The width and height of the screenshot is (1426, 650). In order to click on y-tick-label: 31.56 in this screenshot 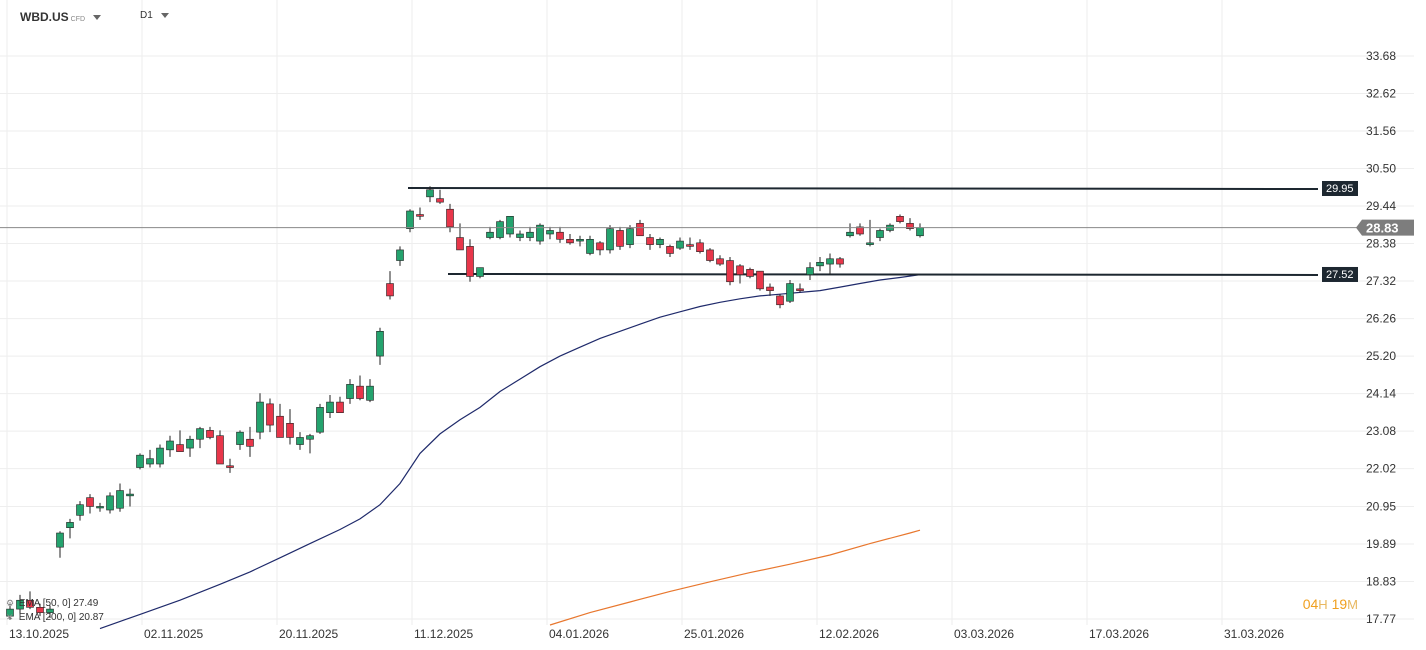, I will do `click(1381, 131)`.